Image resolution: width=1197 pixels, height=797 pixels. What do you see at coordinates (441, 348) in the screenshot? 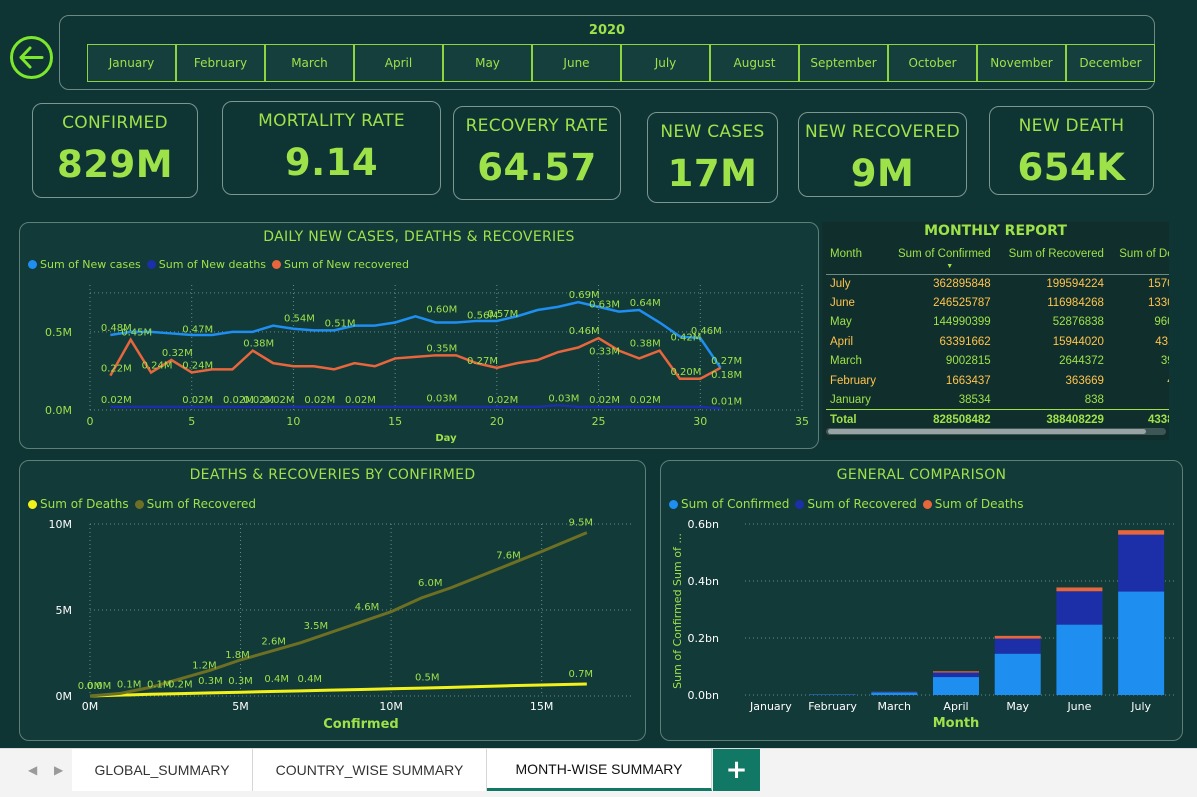
I see `data-label: 0.35M` at bounding box center [441, 348].